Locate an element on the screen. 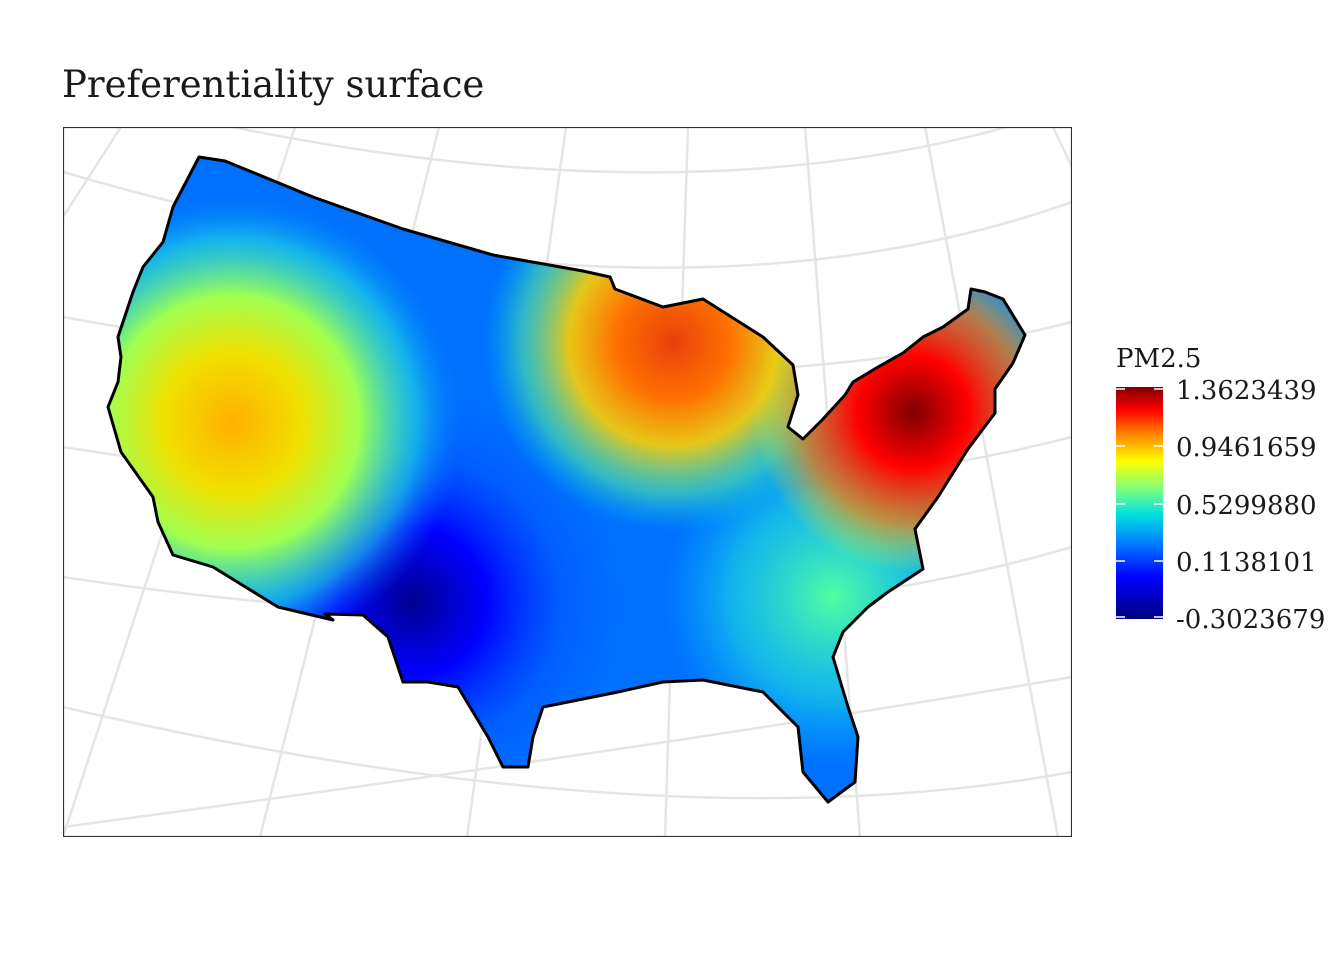 The height and width of the screenshot is (960, 1344). colorbar-ticks is located at coordinates (1139, 503).